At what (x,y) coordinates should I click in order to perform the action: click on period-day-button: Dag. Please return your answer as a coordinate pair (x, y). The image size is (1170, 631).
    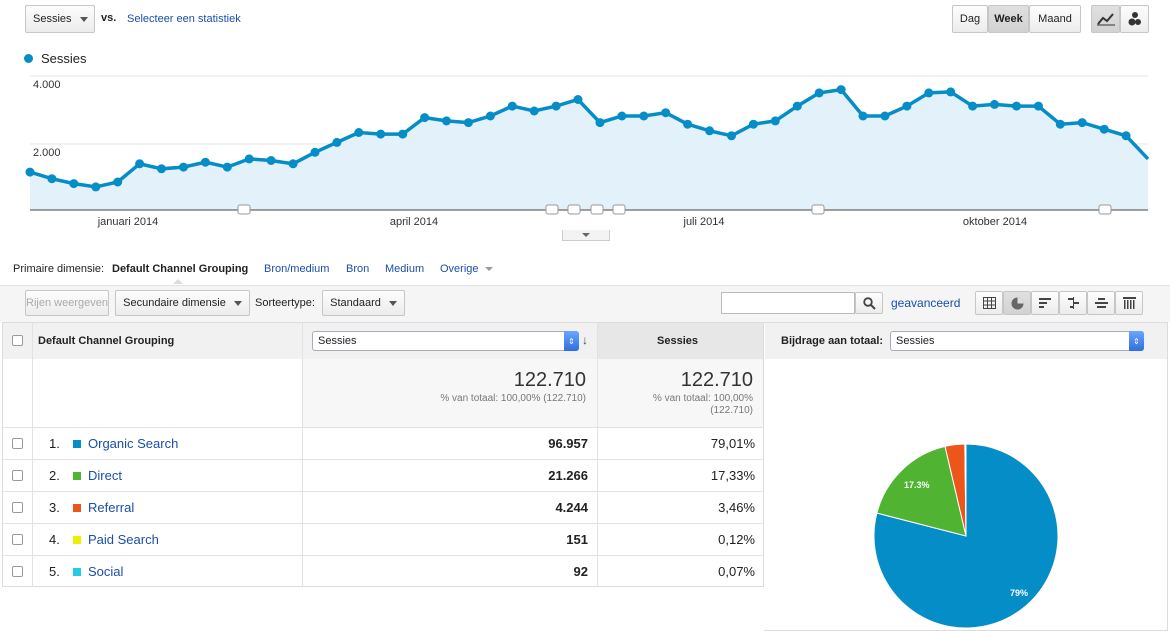
    Looking at the image, I should click on (970, 19).